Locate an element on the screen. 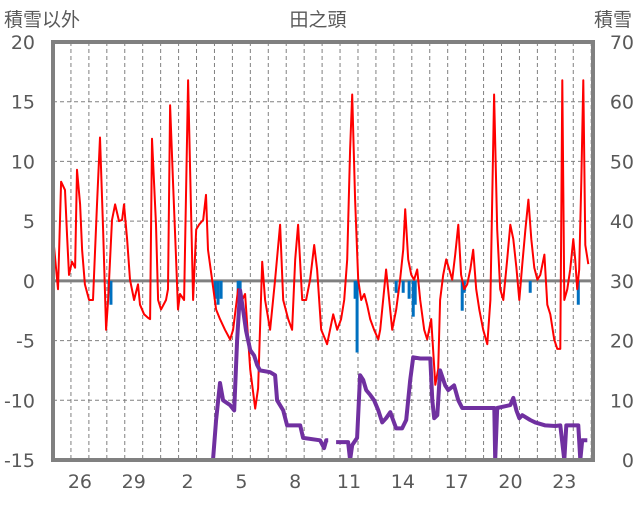  chart-title: 田之頭 is located at coordinates (317, 20).